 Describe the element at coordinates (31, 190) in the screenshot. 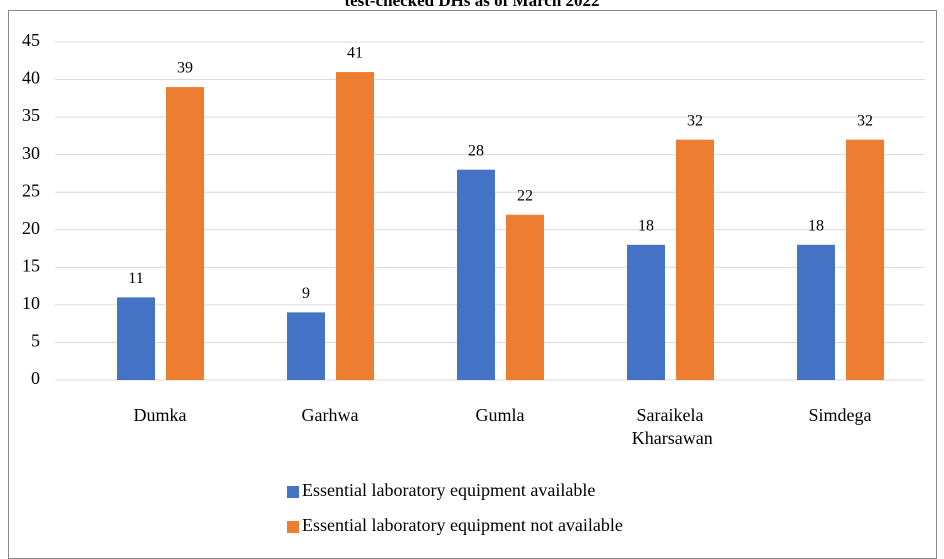

I see `y-tick-label: 25` at that location.